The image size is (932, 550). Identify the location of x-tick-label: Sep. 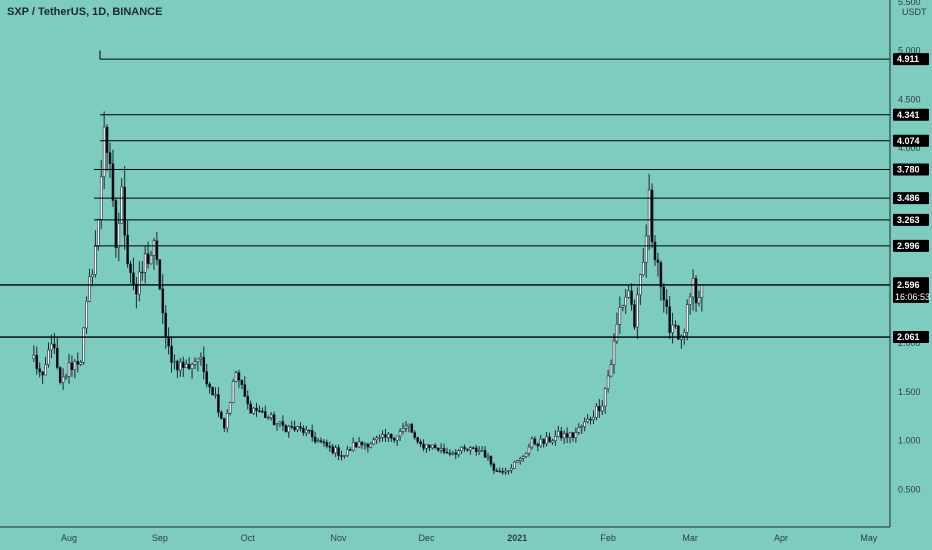
(160, 538).